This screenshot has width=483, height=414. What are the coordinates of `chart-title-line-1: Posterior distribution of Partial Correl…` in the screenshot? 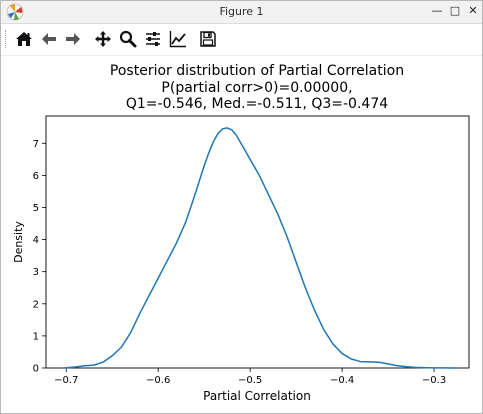 It's located at (257, 71).